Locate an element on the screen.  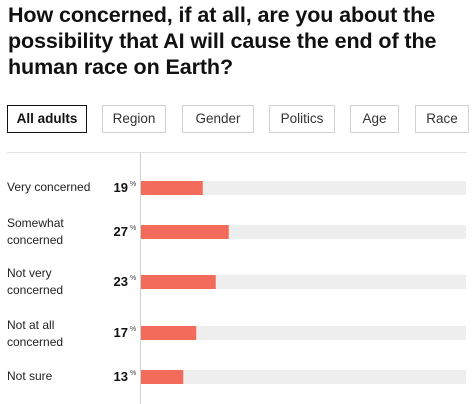
value-label-not-at-all-concerned: 17 is located at coordinates (120, 332).